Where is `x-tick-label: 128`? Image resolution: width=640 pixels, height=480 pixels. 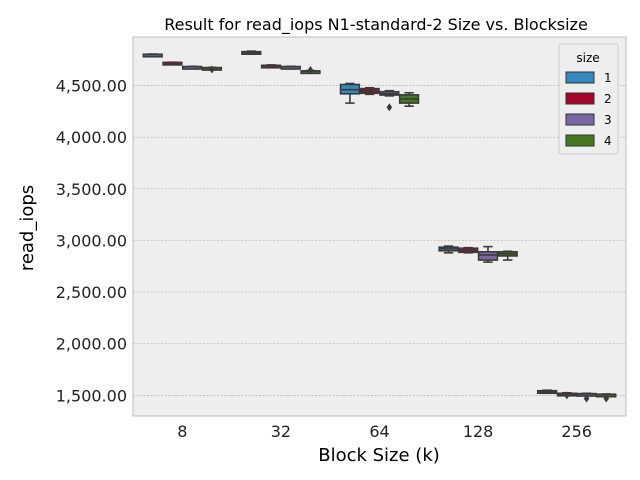 x-tick-label: 128 is located at coordinates (478, 431).